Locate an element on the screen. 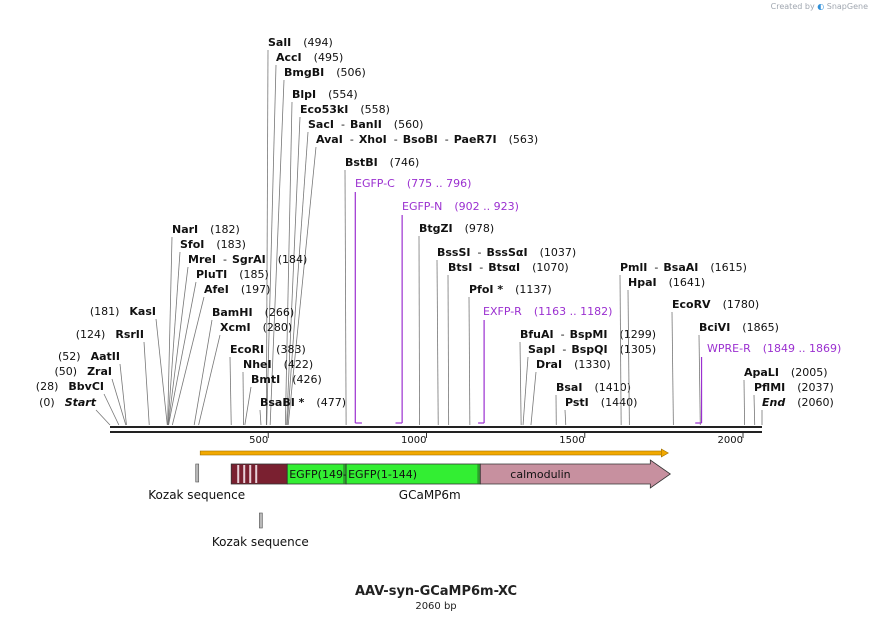 The height and width of the screenshot is (623, 872). enzyme-position: (1440) is located at coordinates (619, 402).